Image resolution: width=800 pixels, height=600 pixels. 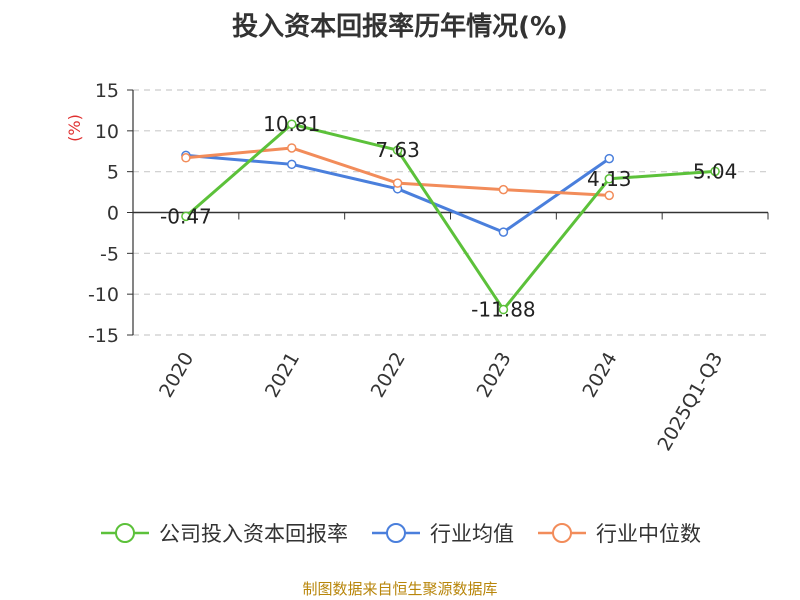 I want to click on data-label: 5.04, so click(x=715, y=171).